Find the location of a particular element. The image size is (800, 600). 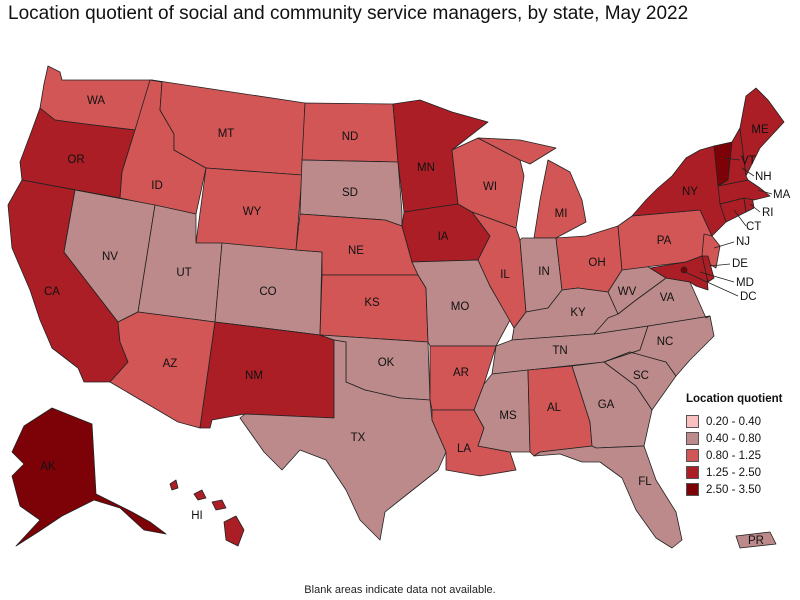

legend-item: 0.80 - 1.25 is located at coordinates (734, 455).